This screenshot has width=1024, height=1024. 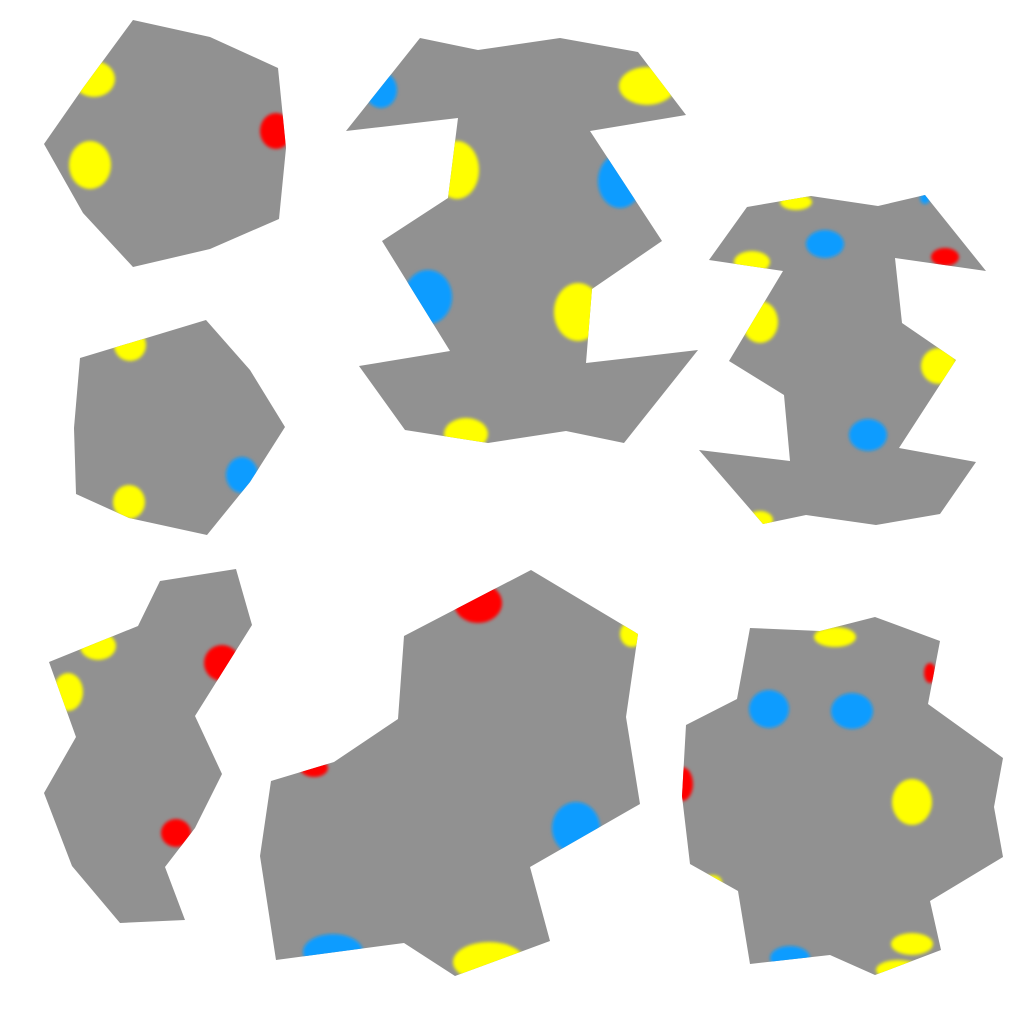 What do you see at coordinates (273, 131) in the screenshot?
I see `piece-1-spot-red` at bounding box center [273, 131].